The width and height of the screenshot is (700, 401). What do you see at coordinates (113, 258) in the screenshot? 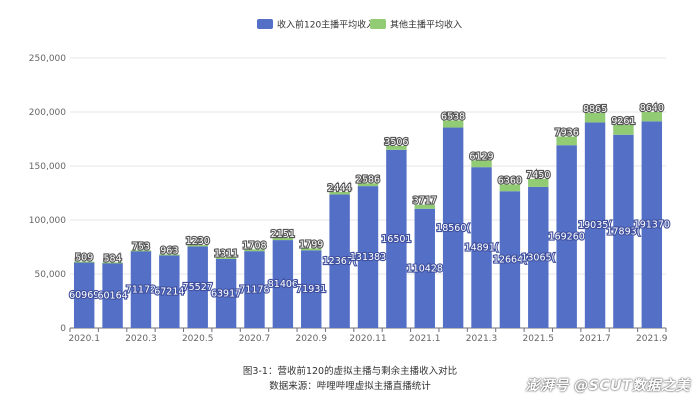
I see `data-label-other: 584` at bounding box center [113, 258].